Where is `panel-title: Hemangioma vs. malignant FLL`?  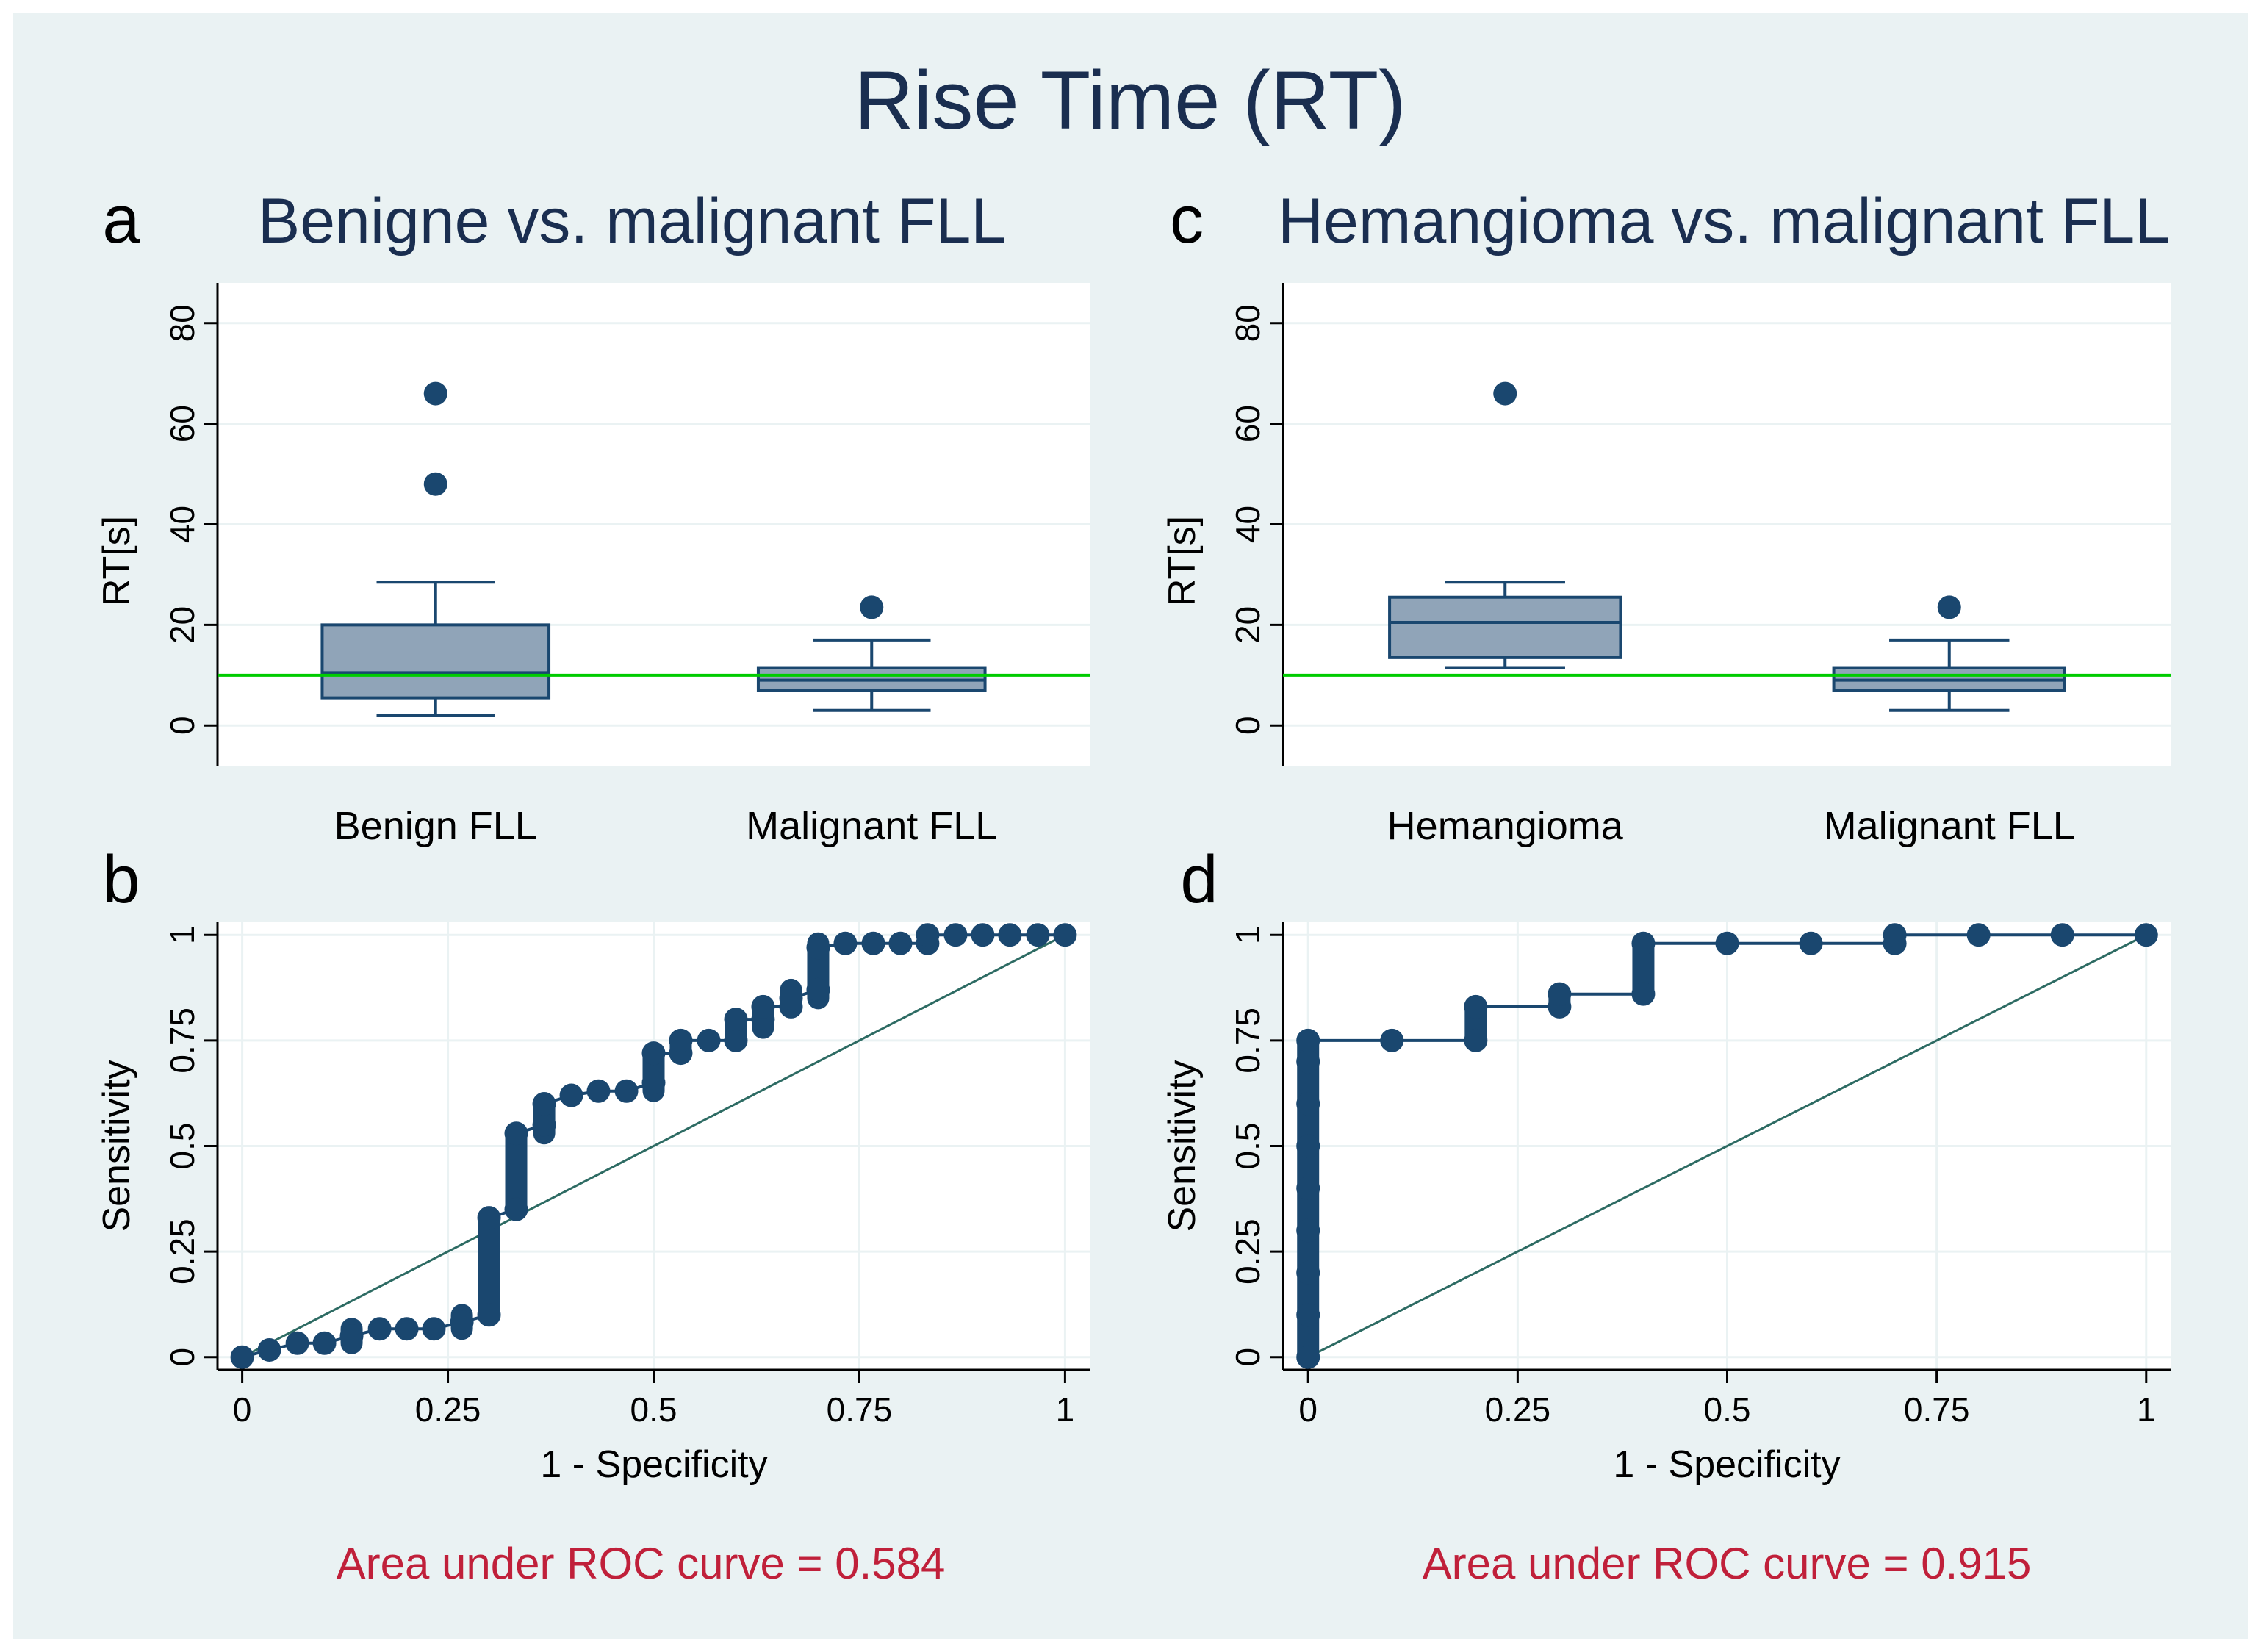
panel-title: Hemangioma vs. malignant FLL is located at coordinates (1724, 221).